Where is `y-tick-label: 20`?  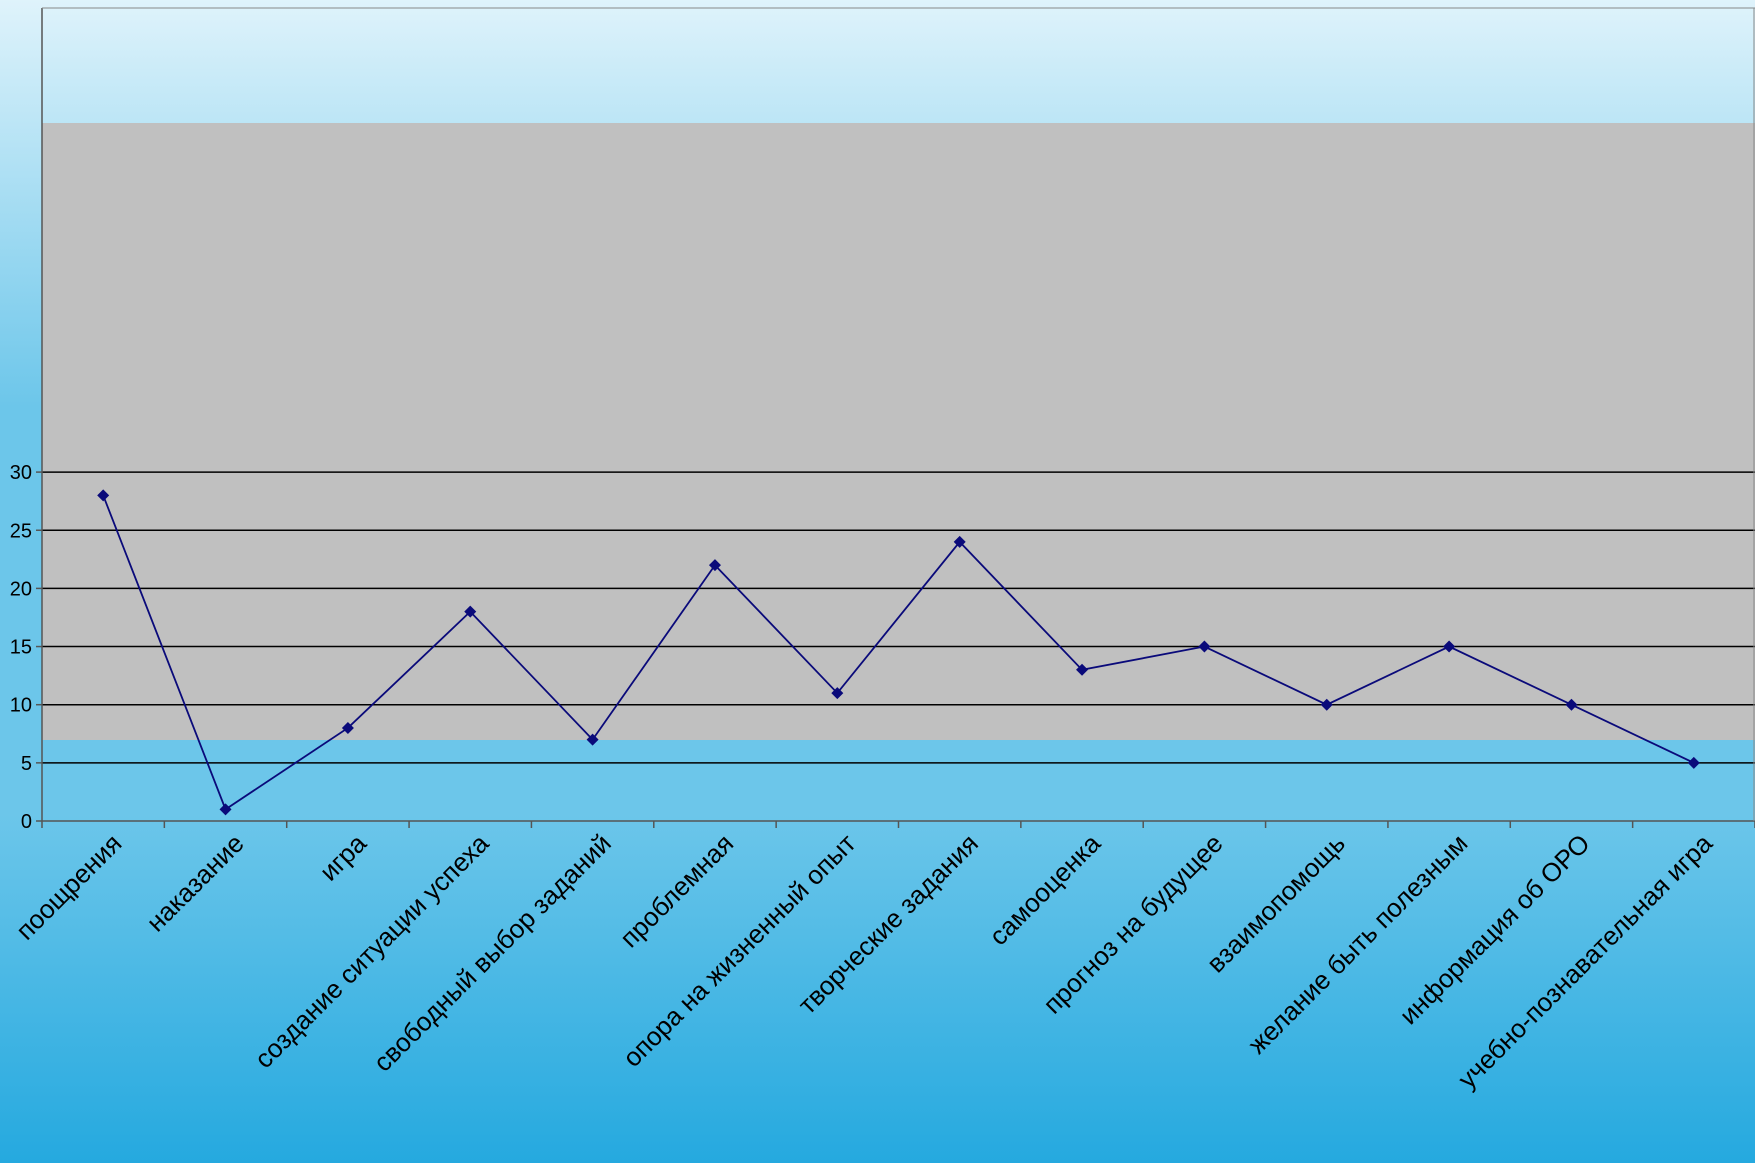
y-tick-label: 20 is located at coordinates (21, 589).